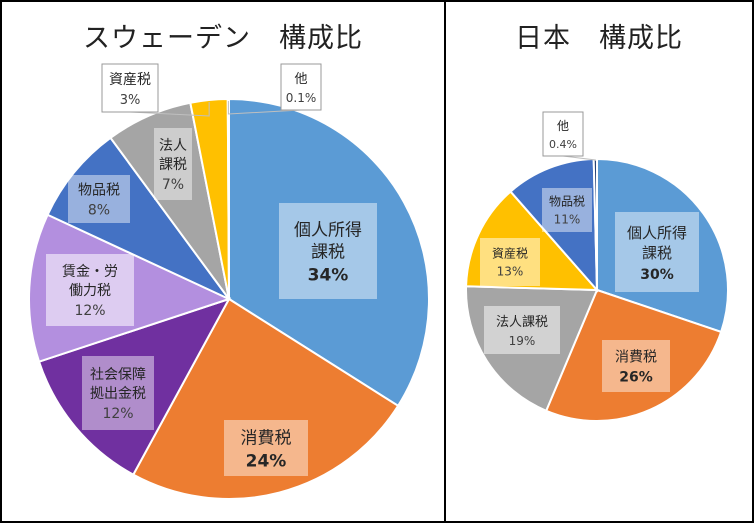 The height and width of the screenshot is (523, 754). Describe the element at coordinates (301, 98) in the screenshot. I see `slice-percent: 0.1%` at that location.